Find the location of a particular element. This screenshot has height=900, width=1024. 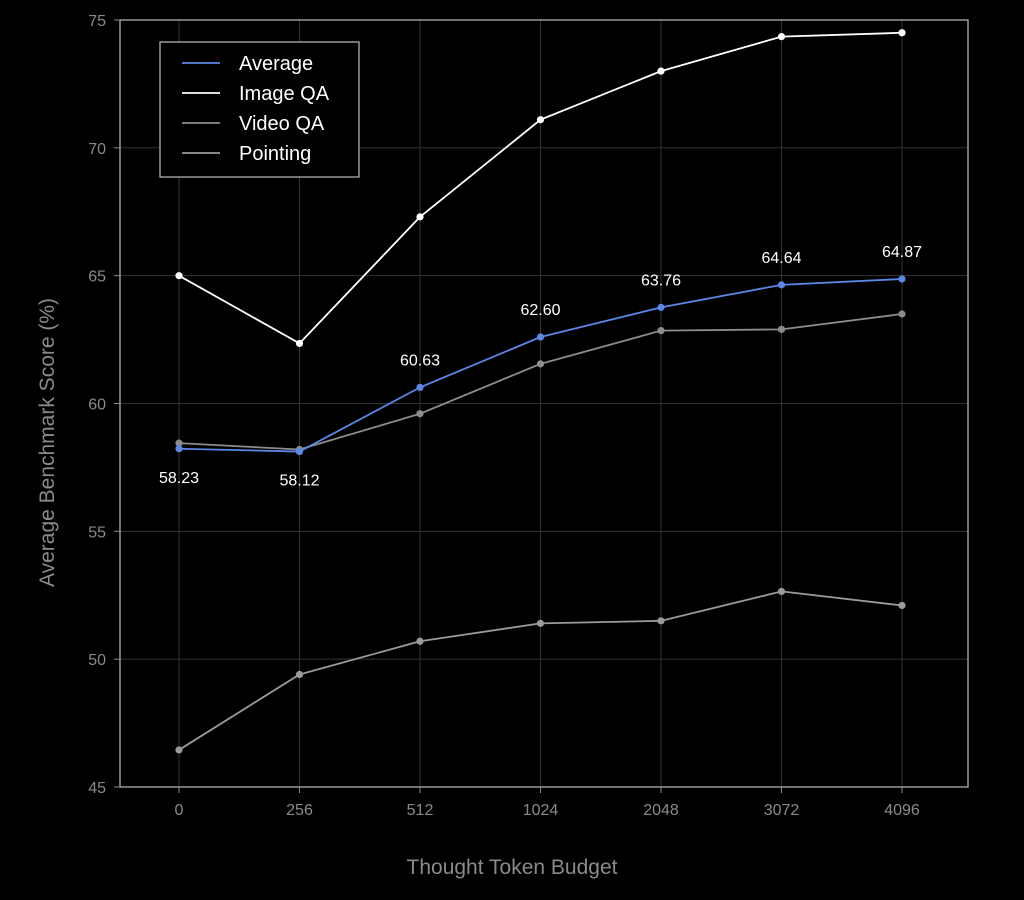

x-tick-label: 1024 is located at coordinates (541, 810).